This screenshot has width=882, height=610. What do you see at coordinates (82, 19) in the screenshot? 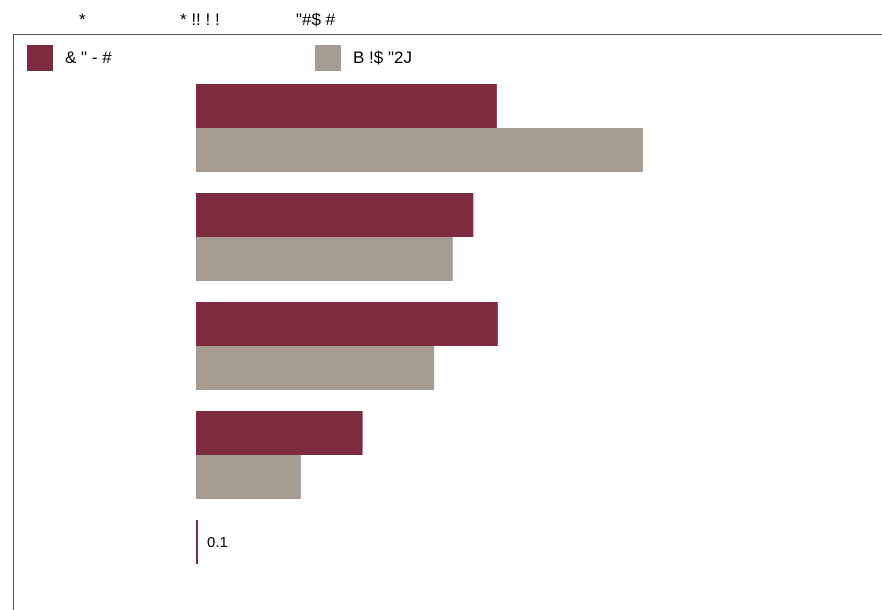
I see `header-label-1: *` at bounding box center [82, 19].